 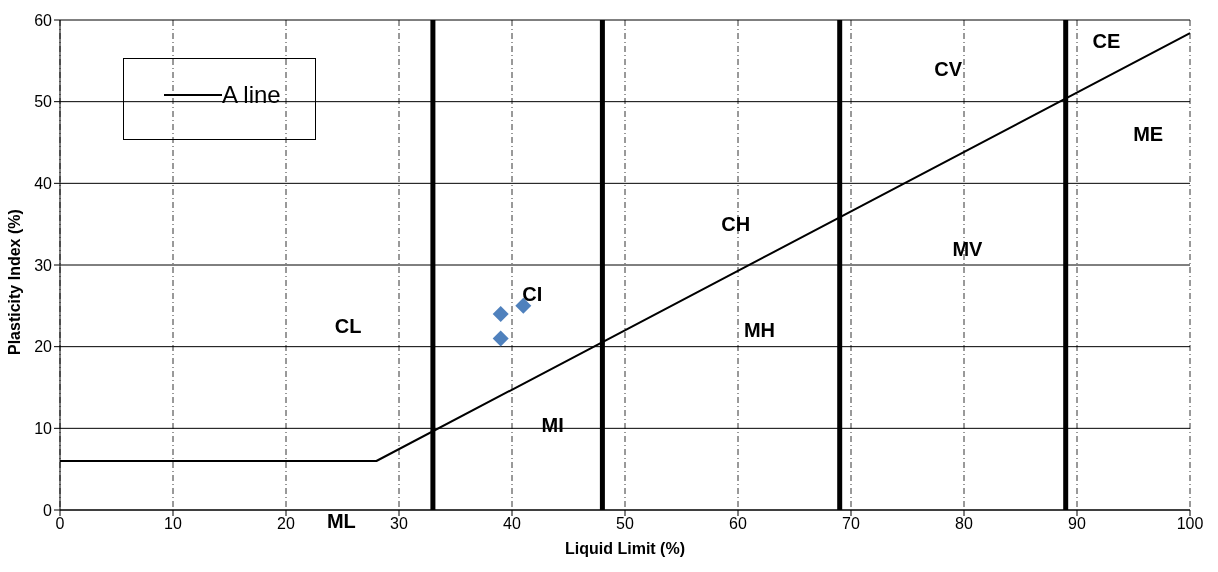 What do you see at coordinates (1106, 41) in the screenshot?
I see `annotation: CE` at bounding box center [1106, 41].